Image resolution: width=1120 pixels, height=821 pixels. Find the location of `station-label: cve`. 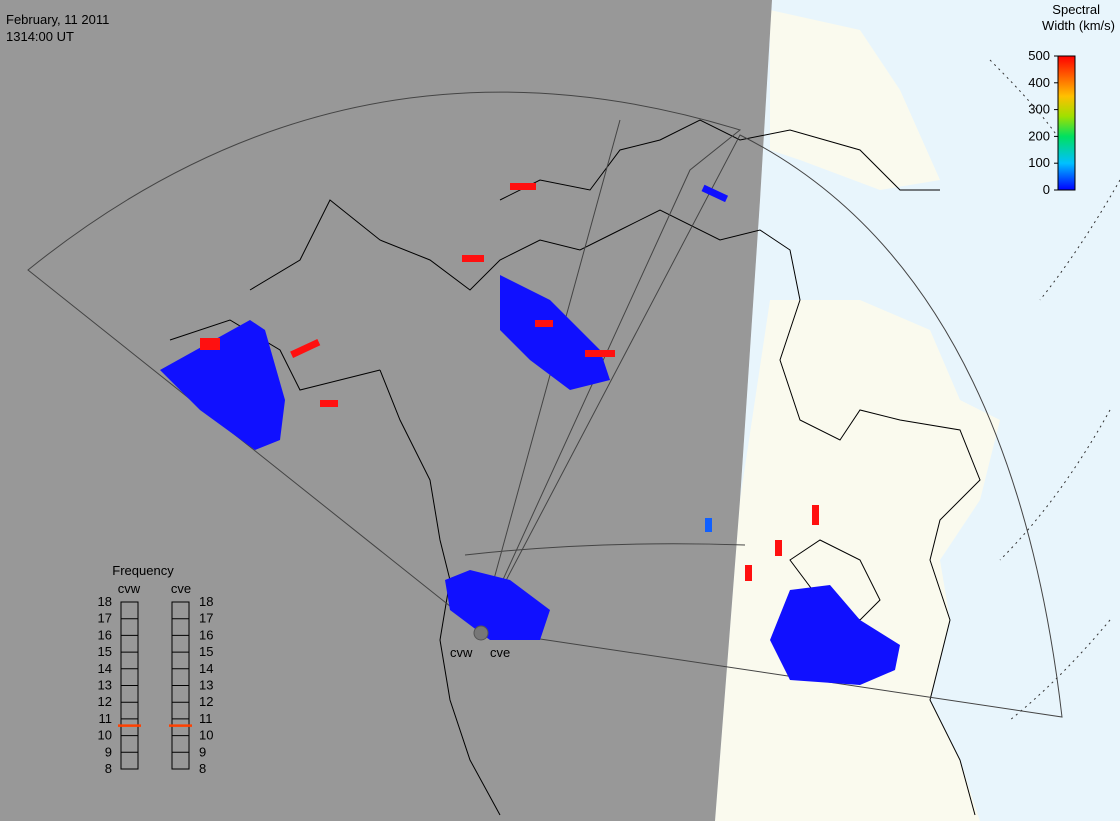

station-label: cve is located at coordinates (500, 652).